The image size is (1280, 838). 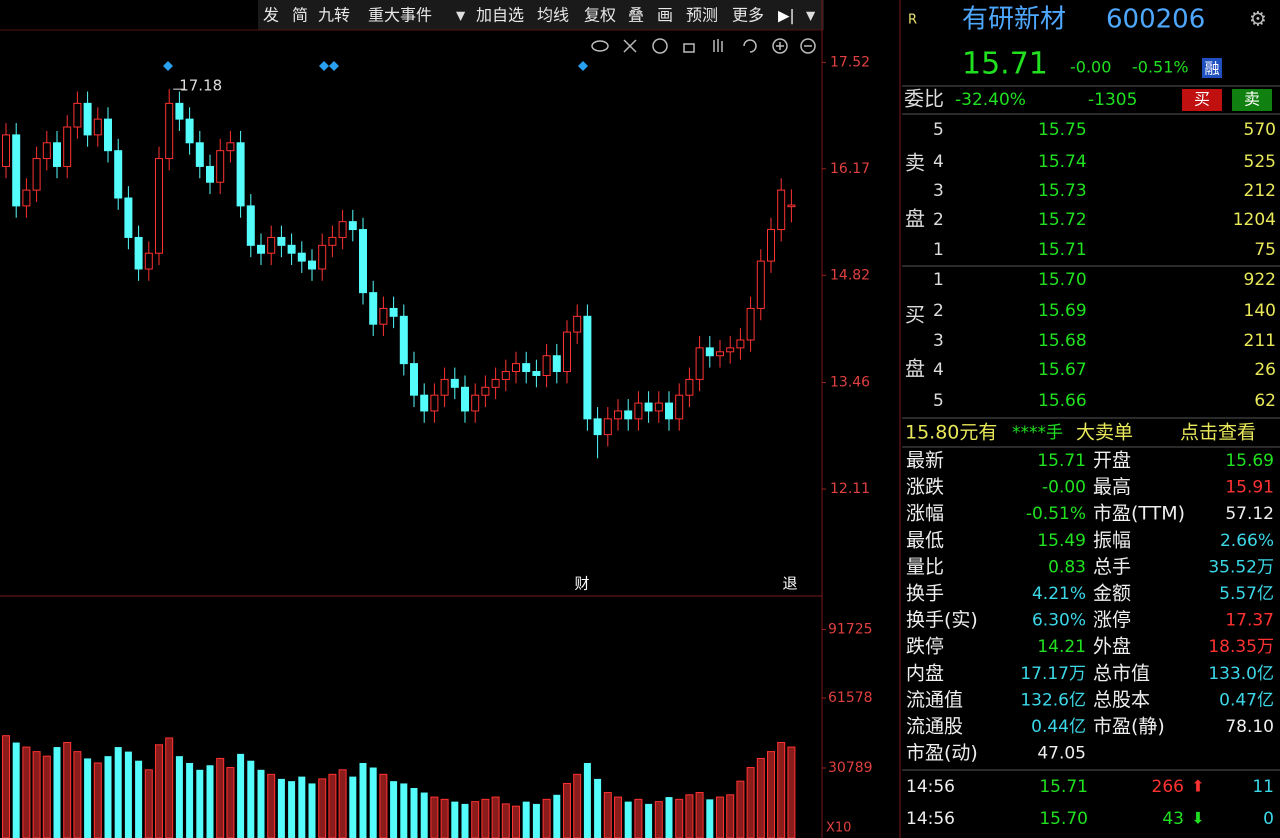 I want to click on banner-link: 点击查看, so click(x=1218, y=433).